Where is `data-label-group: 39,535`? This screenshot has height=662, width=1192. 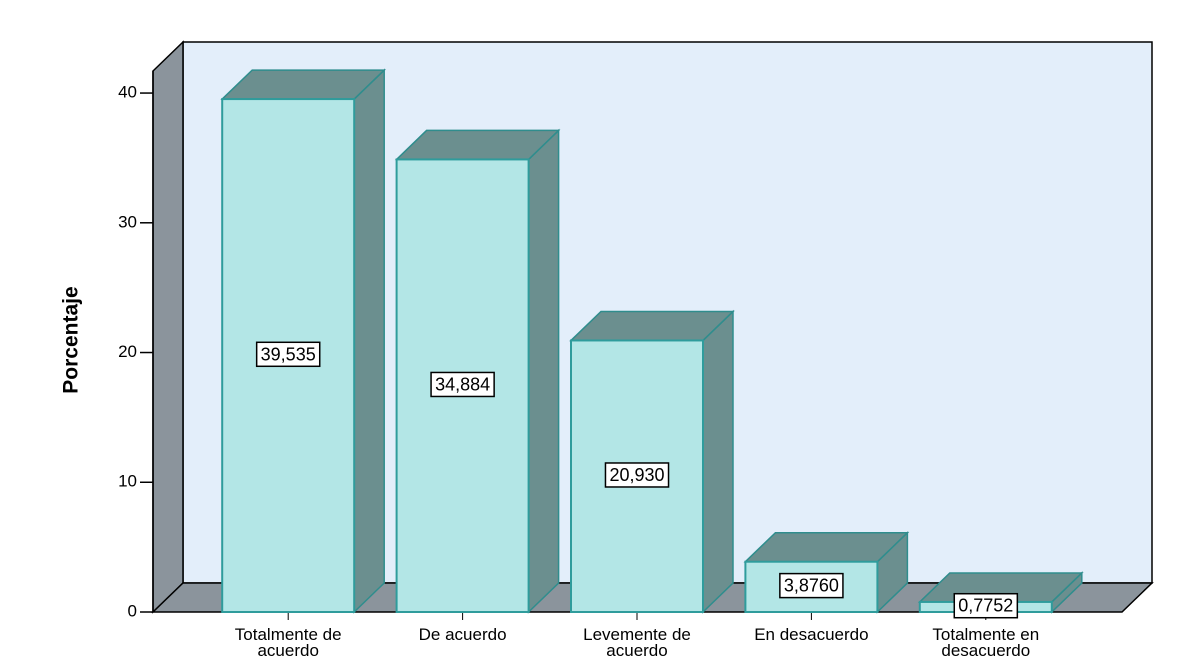 data-label-group: 39,535 is located at coordinates (288, 354).